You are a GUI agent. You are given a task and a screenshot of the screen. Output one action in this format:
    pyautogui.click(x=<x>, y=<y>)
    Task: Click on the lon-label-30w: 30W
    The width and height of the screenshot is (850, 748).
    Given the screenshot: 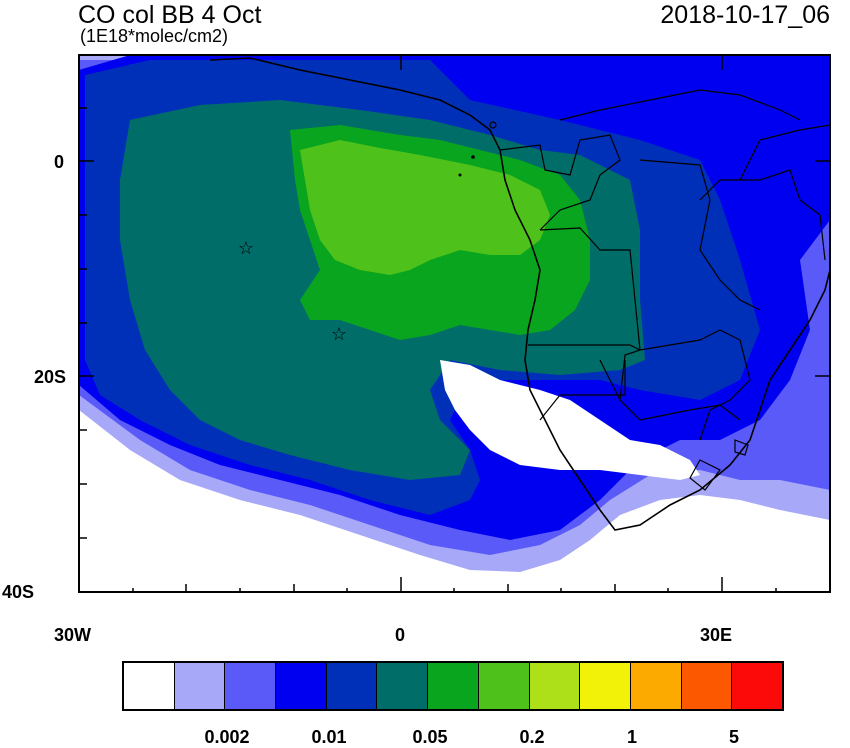 What is the action you would take?
    pyautogui.click(x=73, y=635)
    